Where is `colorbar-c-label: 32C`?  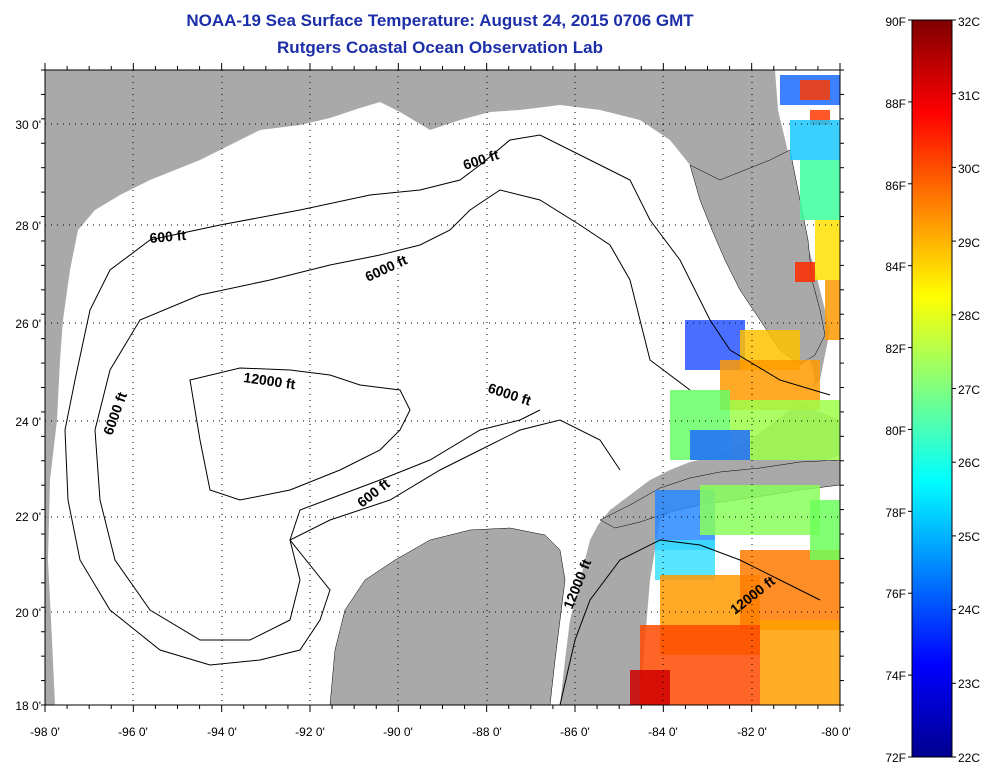
colorbar-c-label: 32C is located at coordinates (969, 22).